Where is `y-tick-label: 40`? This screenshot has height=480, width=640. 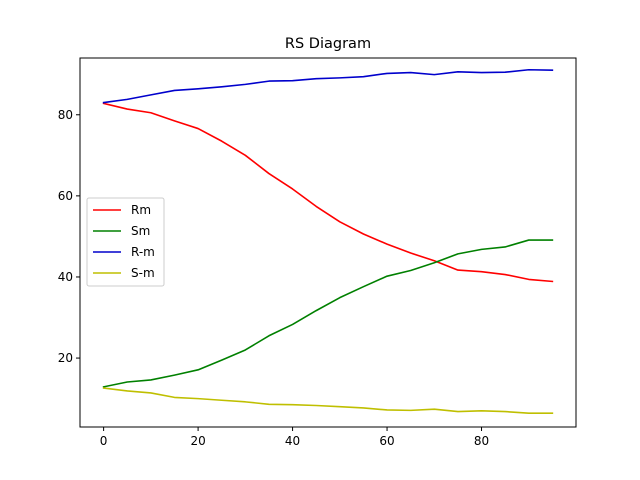 y-tick-label: 40 is located at coordinates (65, 277).